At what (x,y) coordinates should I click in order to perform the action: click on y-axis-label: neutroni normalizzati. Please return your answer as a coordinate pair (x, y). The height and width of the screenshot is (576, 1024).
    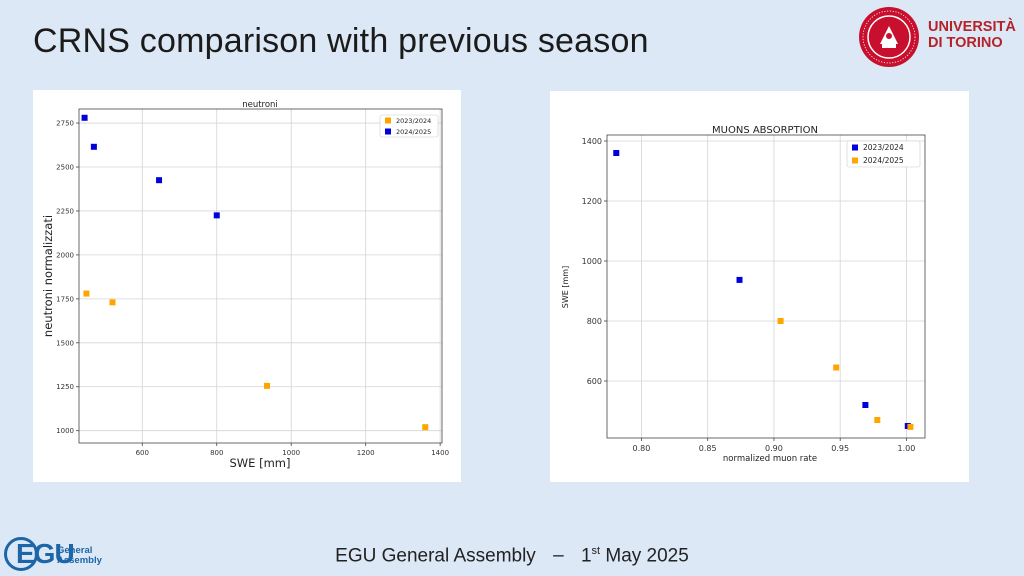
    Looking at the image, I should click on (48, 276).